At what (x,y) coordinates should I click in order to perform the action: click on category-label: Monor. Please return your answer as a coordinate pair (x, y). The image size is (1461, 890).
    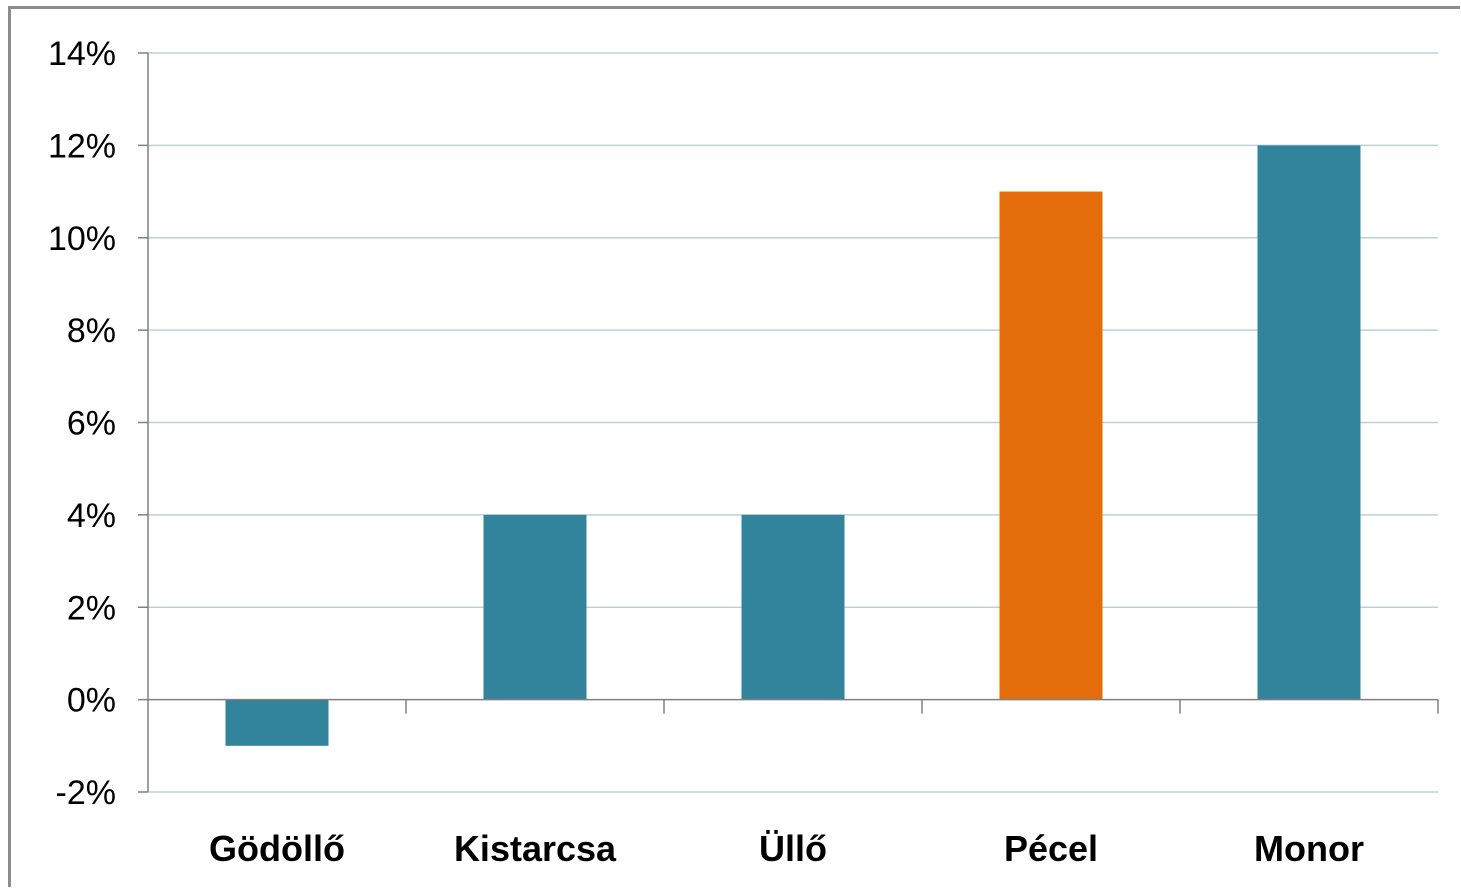
    Looking at the image, I should click on (1309, 848).